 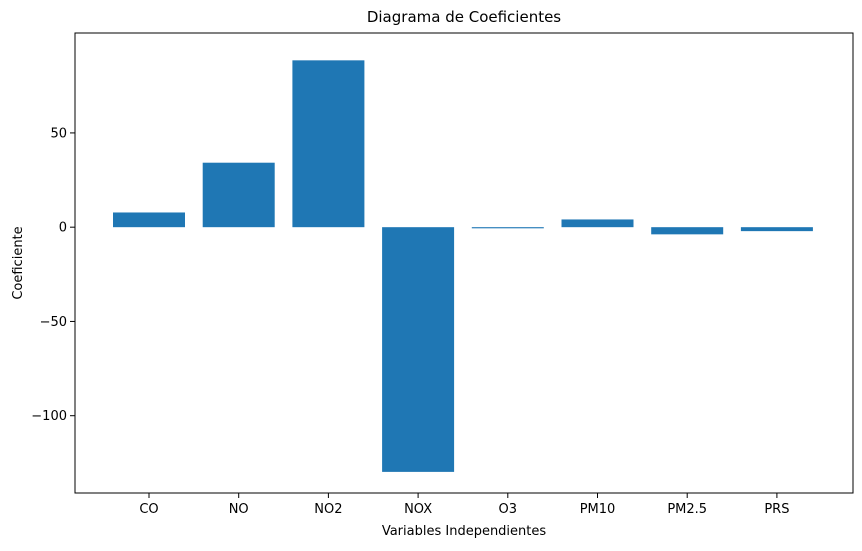 What do you see at coordinates (418, 509) in the screenshot?
I see `x-tick-label: NOX` at bounding box center [418, 509].